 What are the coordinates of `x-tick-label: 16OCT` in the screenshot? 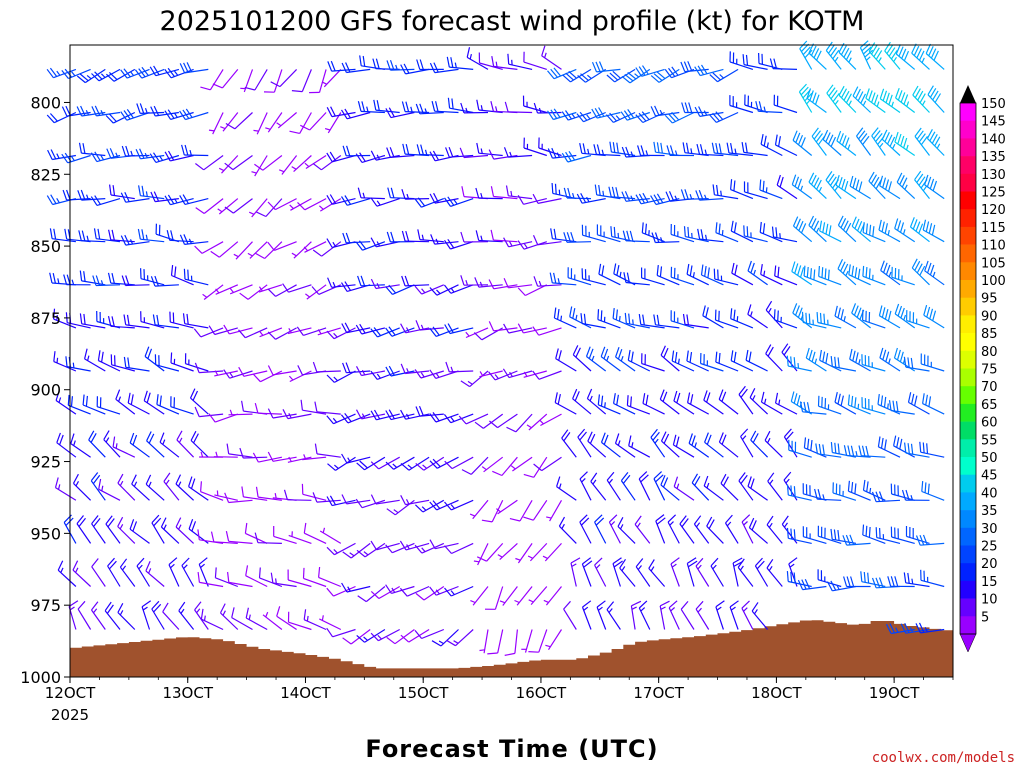 It's located at (541, 693).